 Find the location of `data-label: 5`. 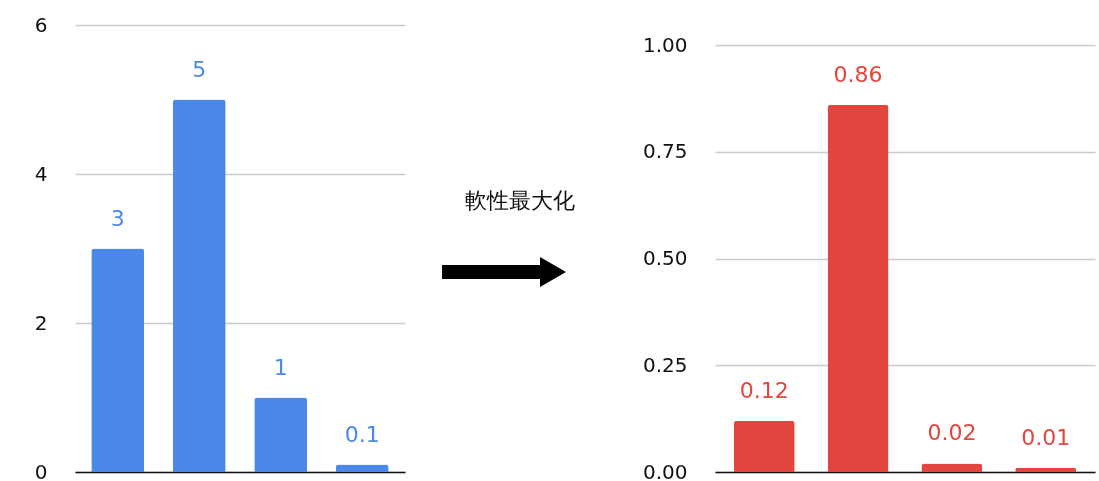

data-label: 5 is located at coordinates (199, 69).